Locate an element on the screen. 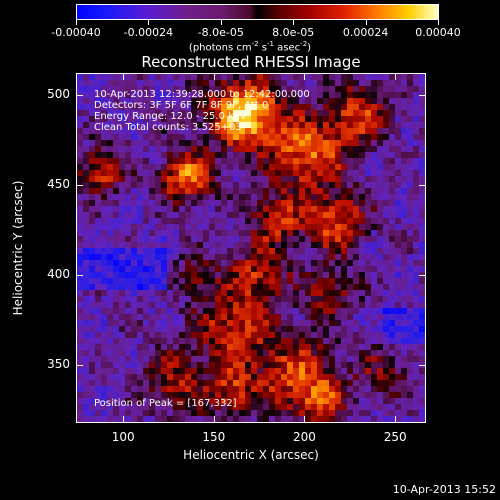  x-axis-tick is located at coordinates (305, 76).